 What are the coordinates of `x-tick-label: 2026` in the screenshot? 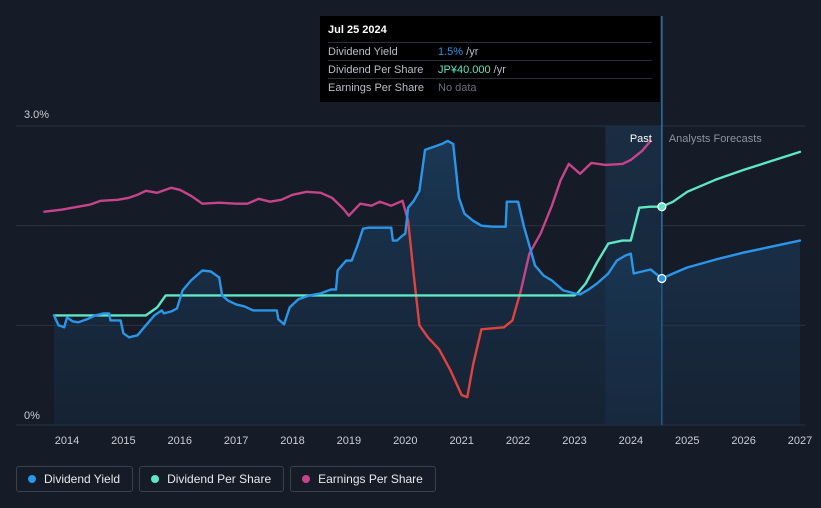 It's located at (743, 441).